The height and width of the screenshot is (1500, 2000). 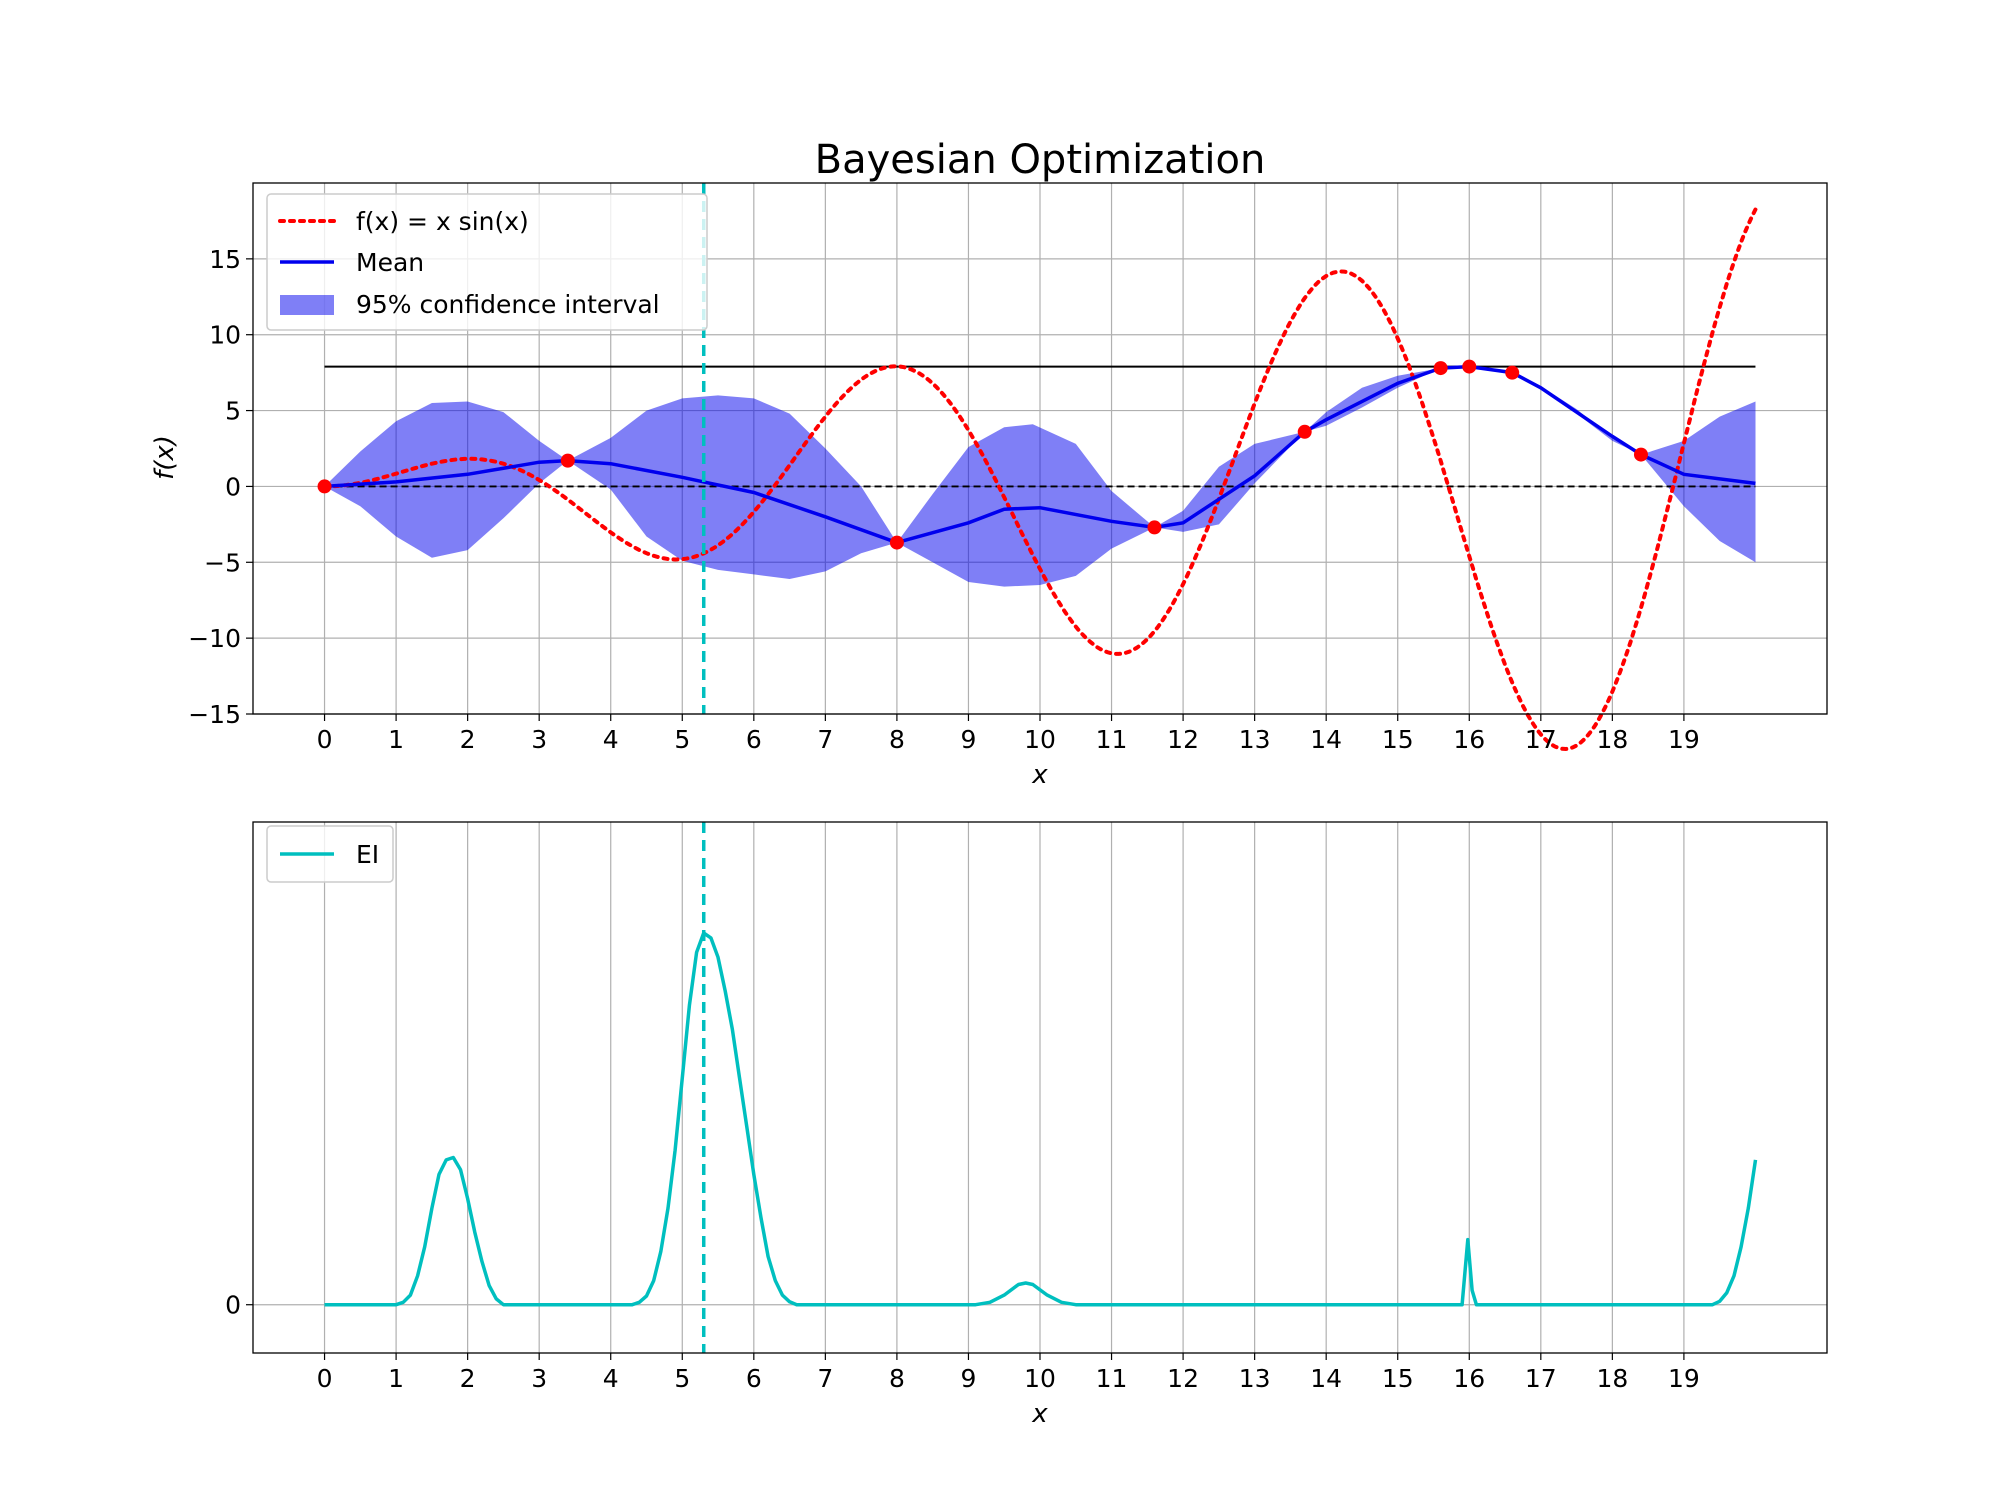 What do you see at coordinates (214, 714) in the screenshot?
I see `y-tick-label: −15` at bounding box center [214, 714].